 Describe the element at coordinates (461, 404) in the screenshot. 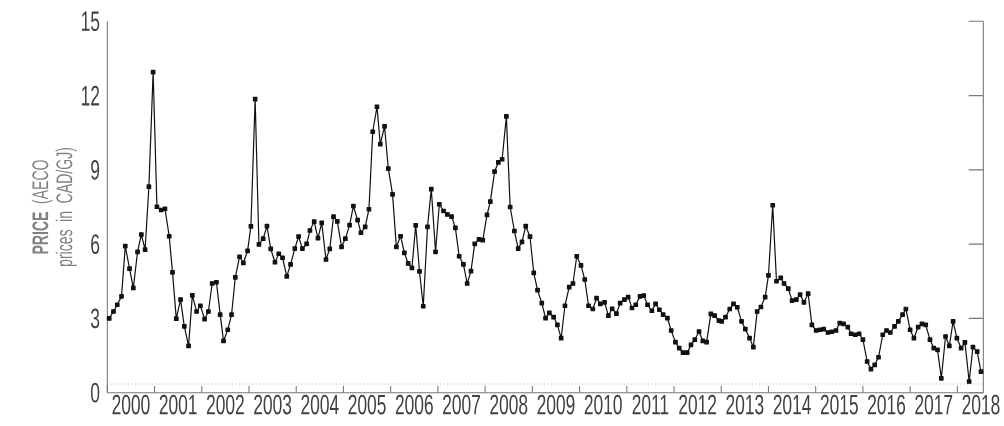

I see `x-tick-label: 2007` at that location.